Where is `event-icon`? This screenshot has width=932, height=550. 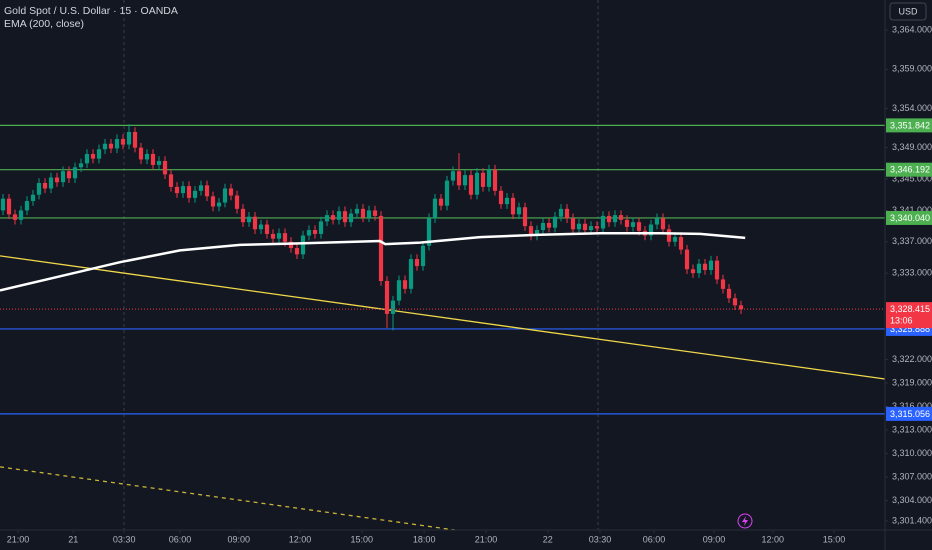 event-icon is located at coordinates (745, 521).